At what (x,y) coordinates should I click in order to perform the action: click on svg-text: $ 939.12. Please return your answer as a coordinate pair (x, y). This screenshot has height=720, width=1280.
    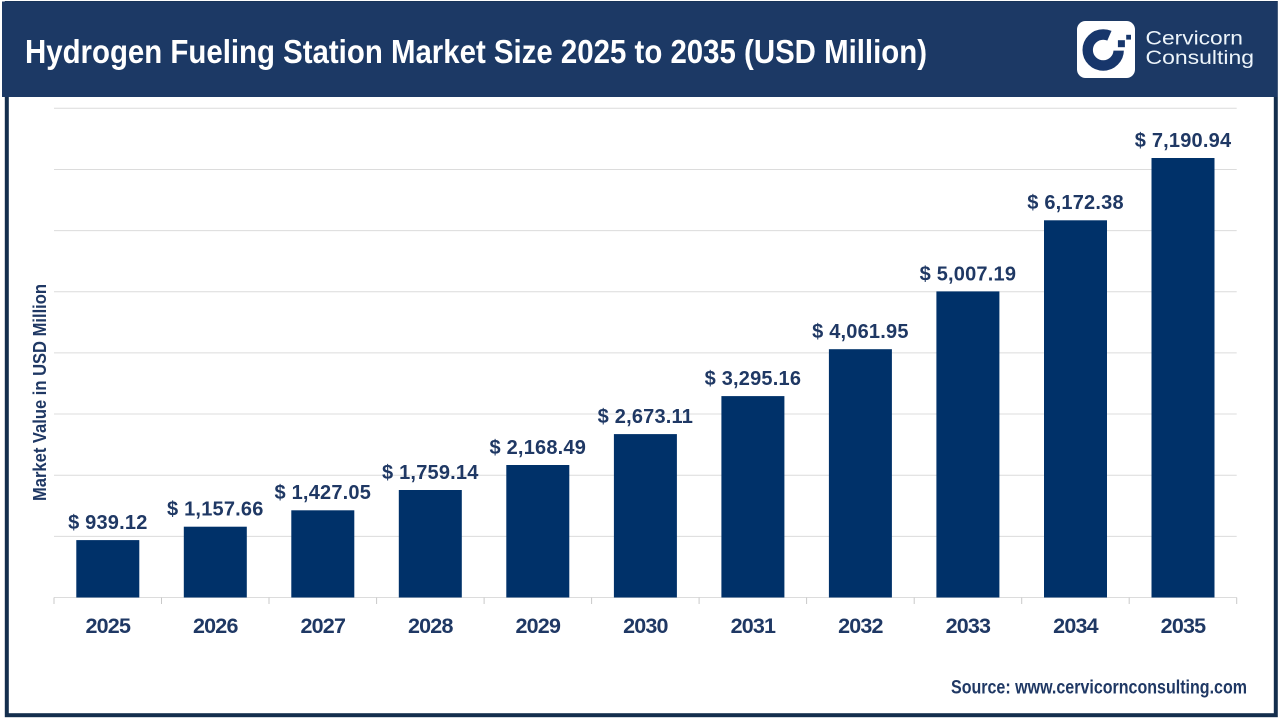
    Looking at the image, I should click on (107, 523).